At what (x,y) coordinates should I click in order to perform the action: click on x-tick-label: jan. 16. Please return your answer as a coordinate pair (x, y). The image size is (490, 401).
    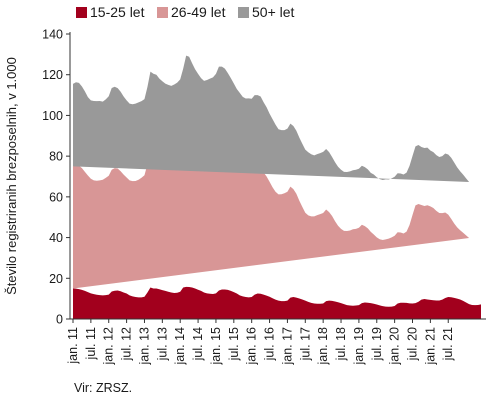
    Looking at the image, I should click on (252, 346).